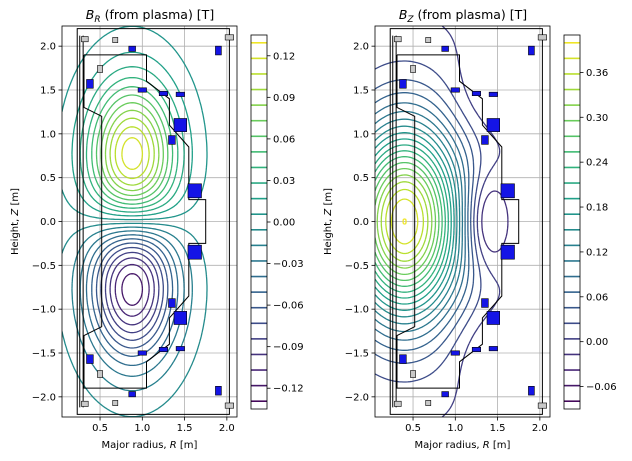  Describe the element at coordinates (597, 163) in the screenshot. I see `colorbar-tick-label: 0.24` at that location.